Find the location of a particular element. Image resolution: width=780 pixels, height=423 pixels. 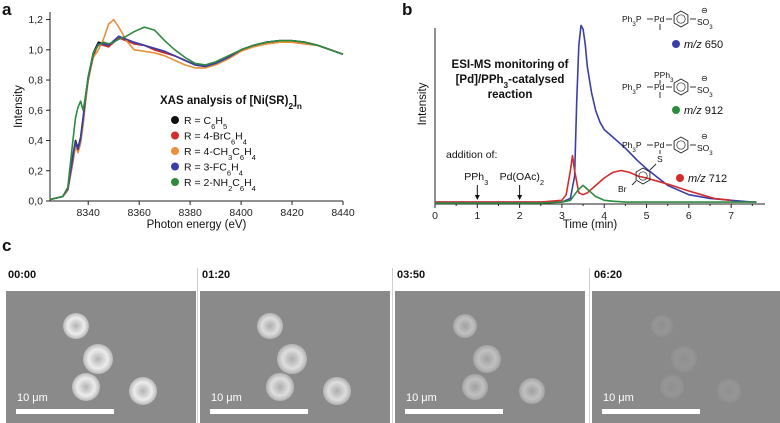

panel-b-letter: b is located at coordinates (407, 9).